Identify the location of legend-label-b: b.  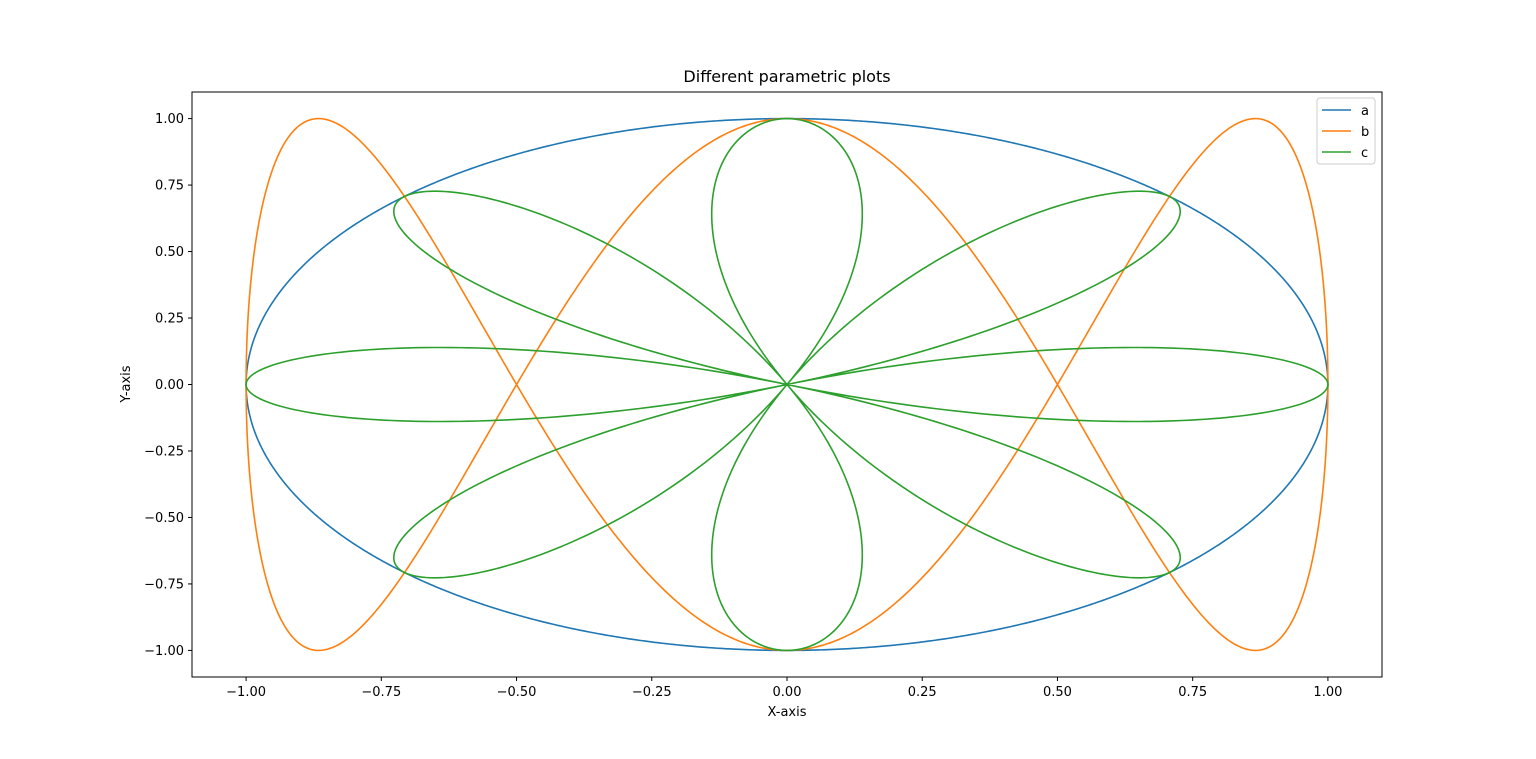
(1365, 132).